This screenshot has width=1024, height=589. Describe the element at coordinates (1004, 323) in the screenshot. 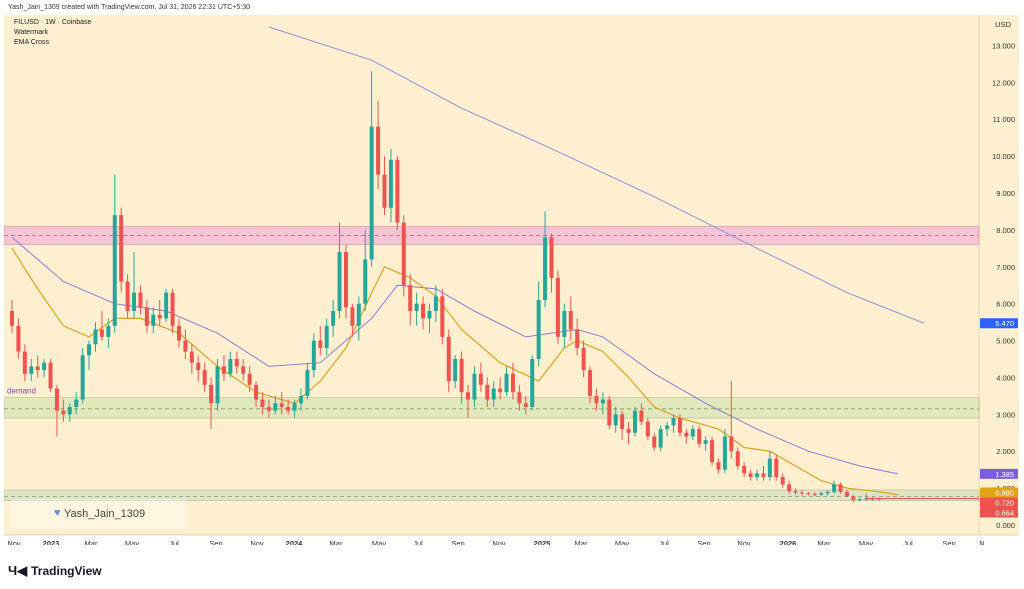

I see `price-label-text: 5.470` at that location.